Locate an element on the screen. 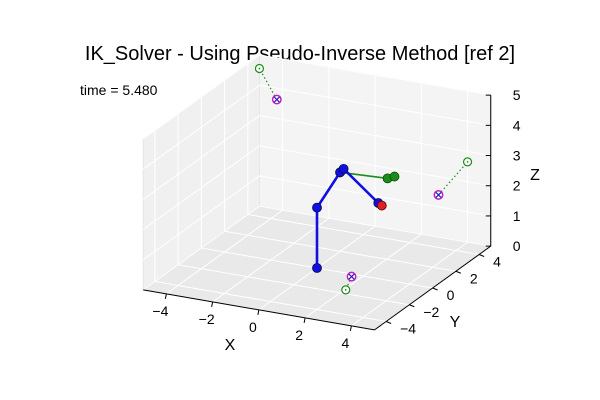  end-effector-marker is located at coordinates (381, 205).